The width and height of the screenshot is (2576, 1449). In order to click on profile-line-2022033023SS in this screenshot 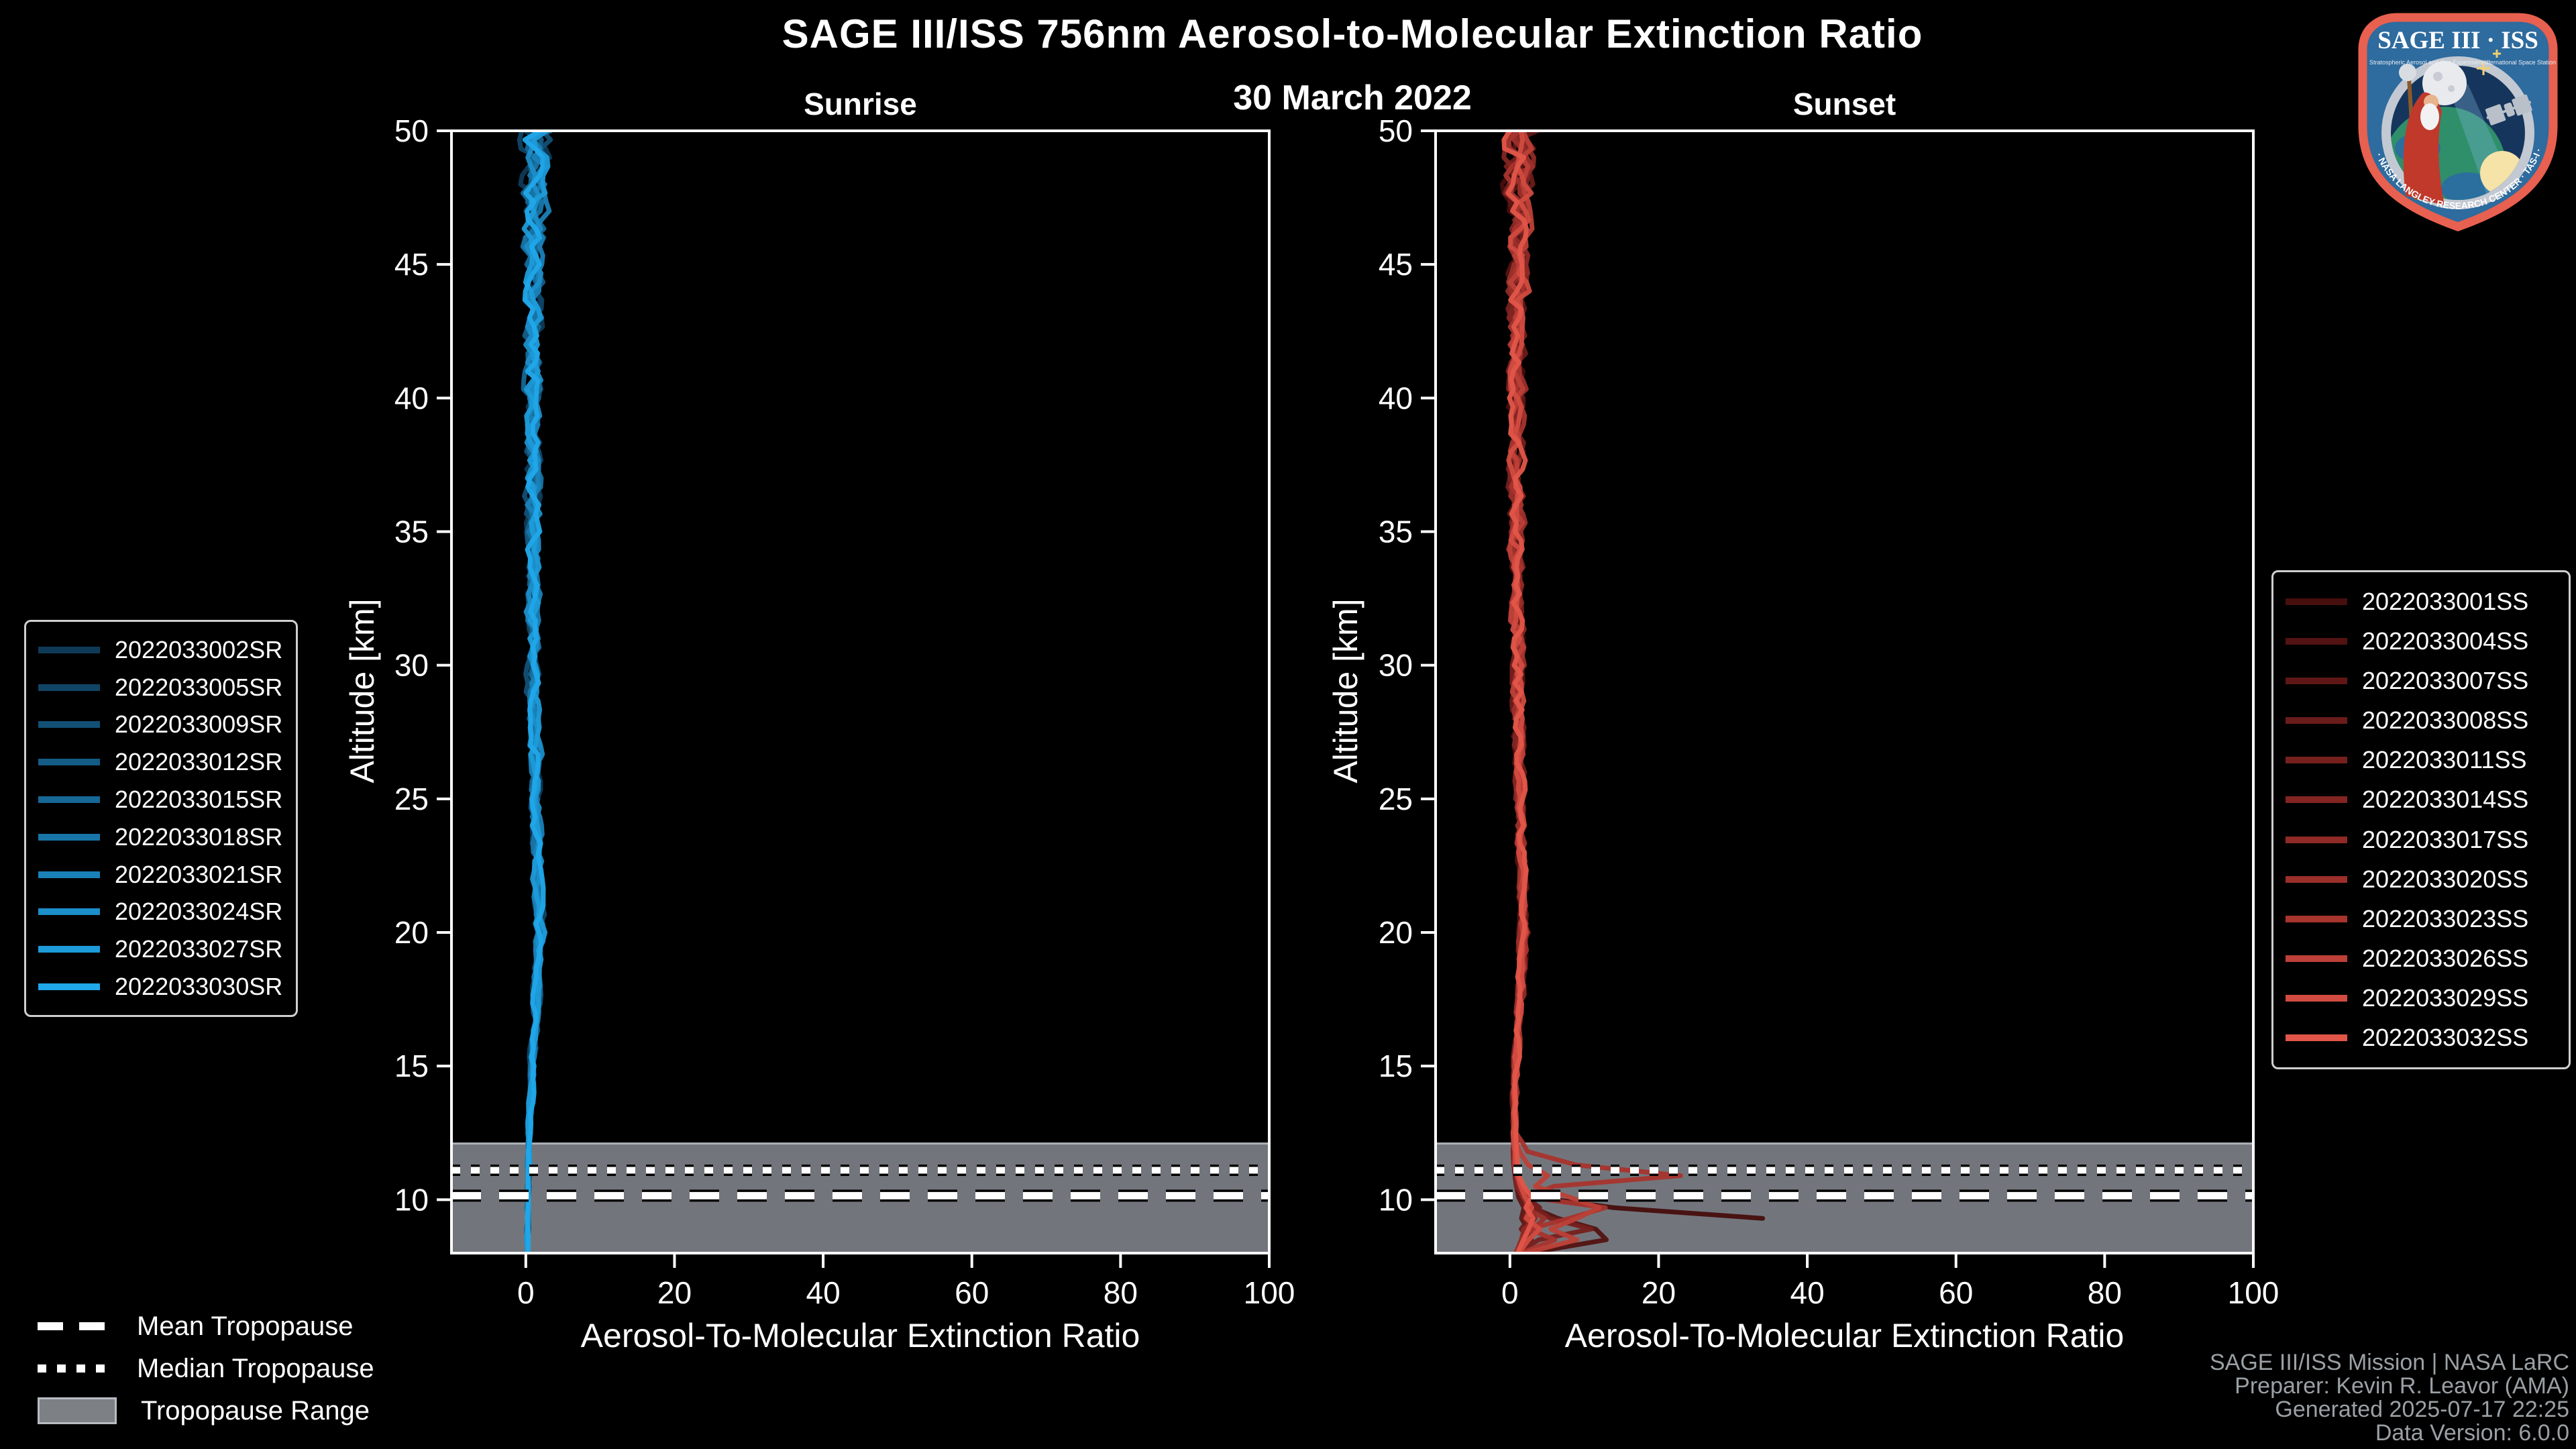, I will do `click(1593, 692)`.